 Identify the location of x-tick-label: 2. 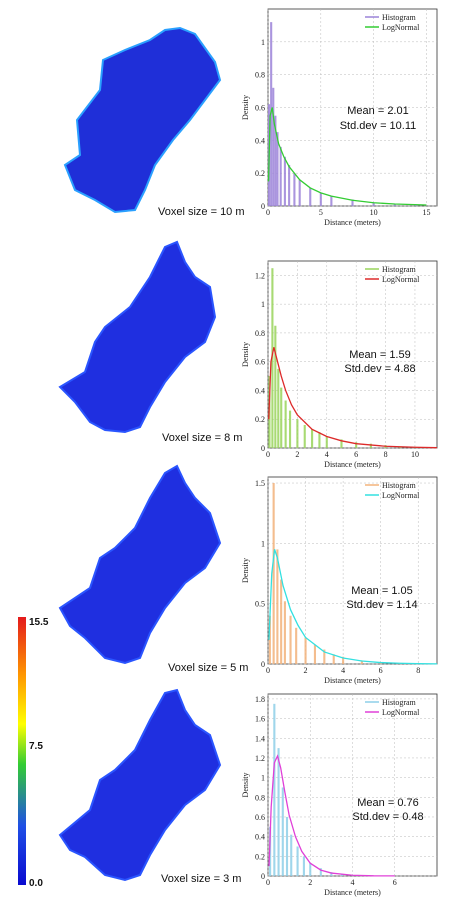
(306, 670).